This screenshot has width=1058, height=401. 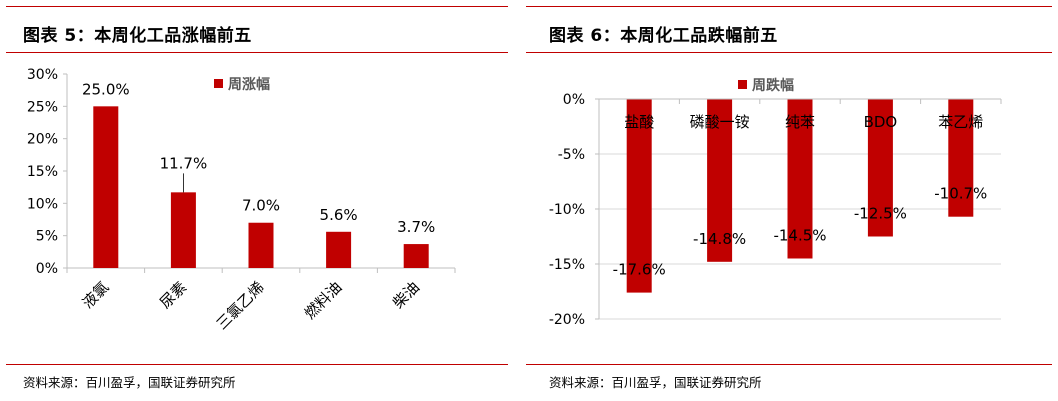 What do you see at coordinates (249, 84) in the screenshot?
I see `legend-label: 周涨幅` at bounding box center [249, 84].